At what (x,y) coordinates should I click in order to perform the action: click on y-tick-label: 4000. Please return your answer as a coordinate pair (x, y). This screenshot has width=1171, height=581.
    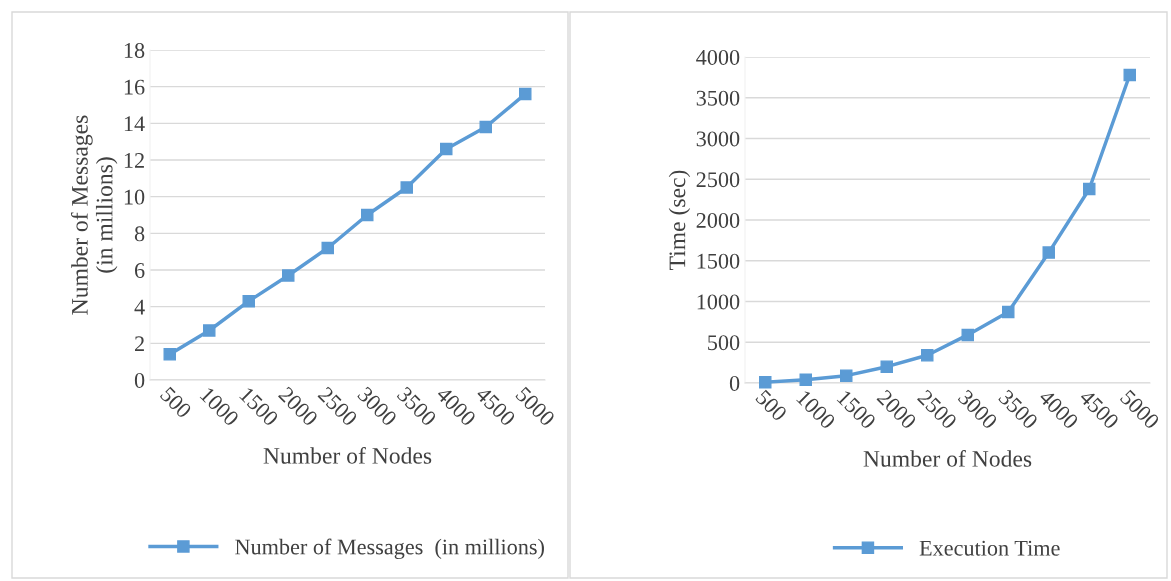
    Looking at the image, I should click on (718, 57).